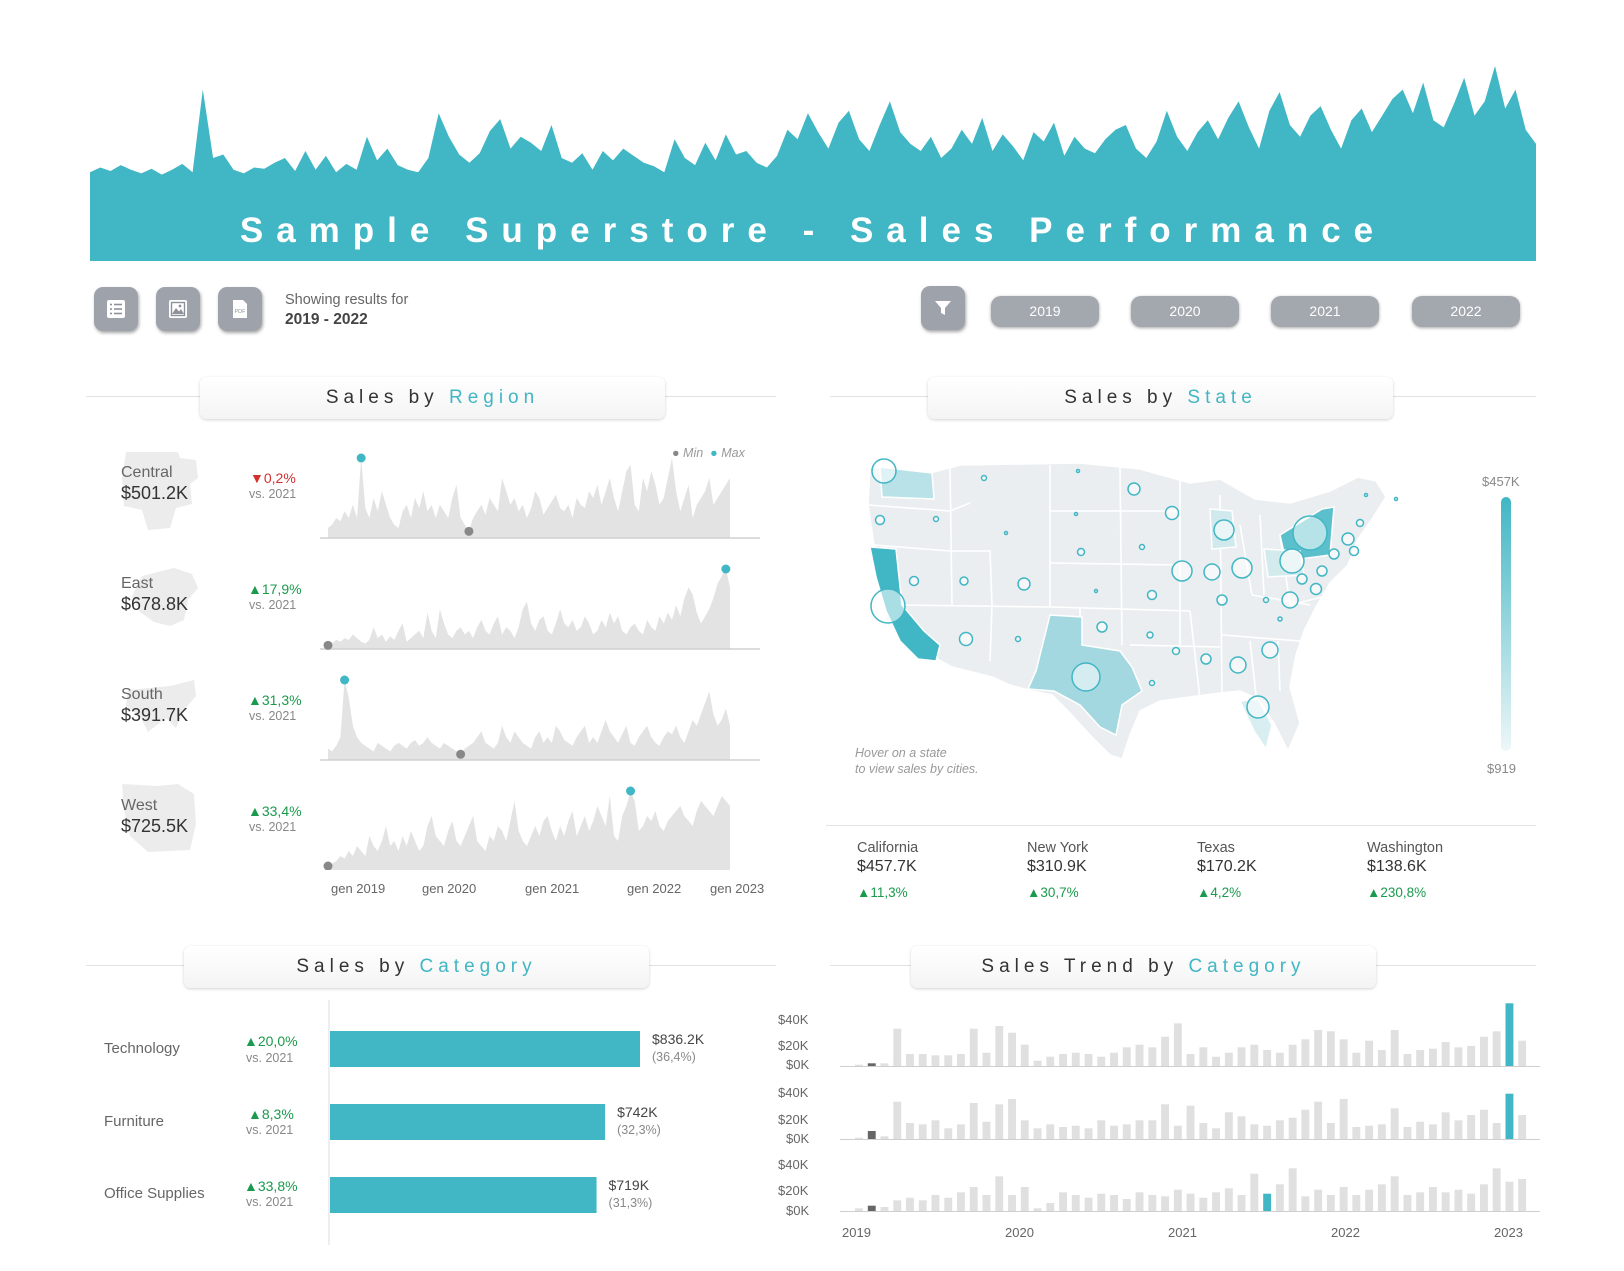 This screenshot has height=1271, width=1624. Describe the element at coordinates (943, 308) in the screenshot. I see `filter-button` at that location.